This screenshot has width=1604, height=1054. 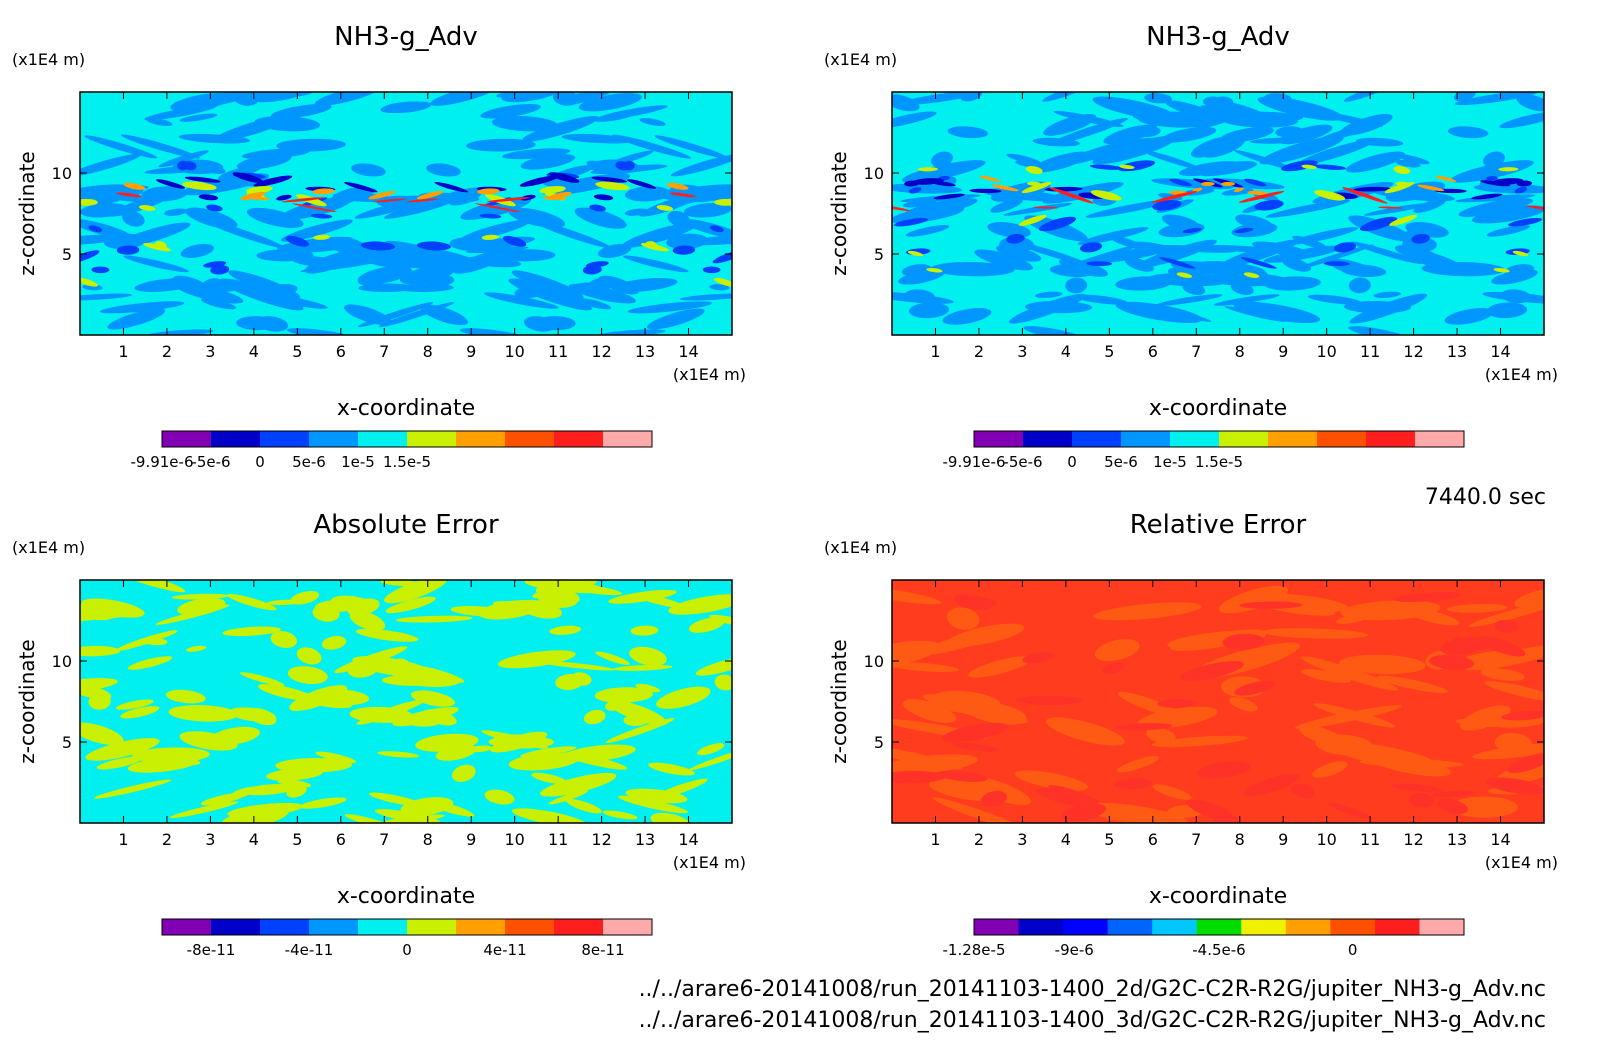 I want to click on y-unit-label: (x1E4 m), so click(x=48, y=547).